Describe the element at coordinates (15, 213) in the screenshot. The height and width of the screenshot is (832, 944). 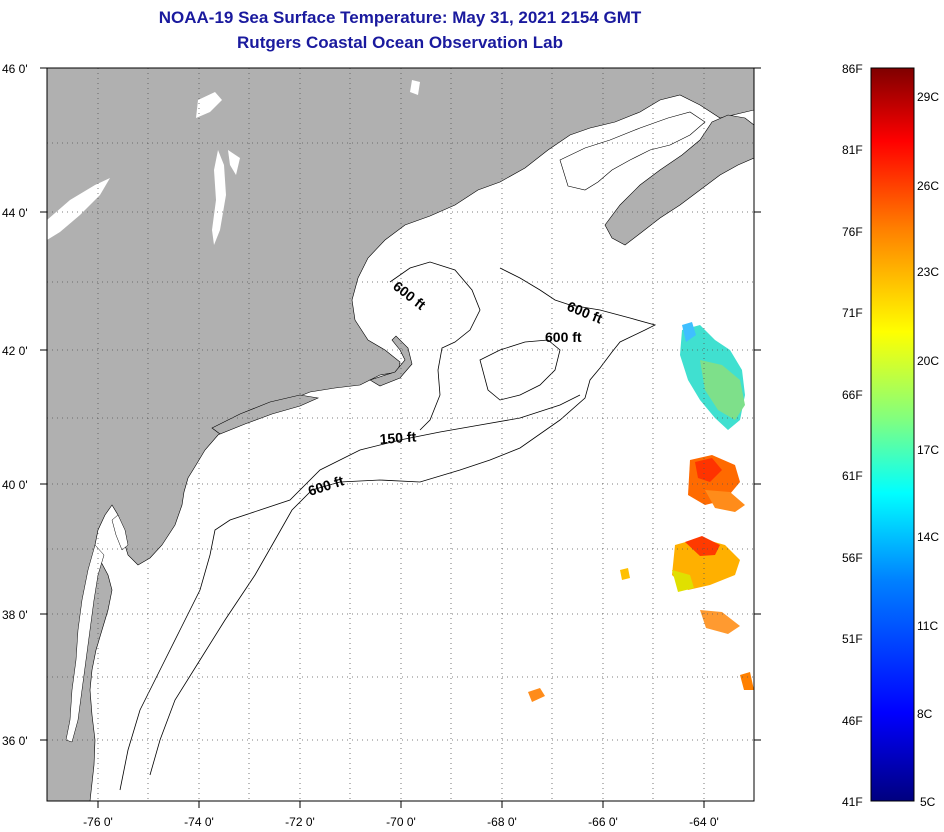
I see `lat-label: 44 0'` at that location.